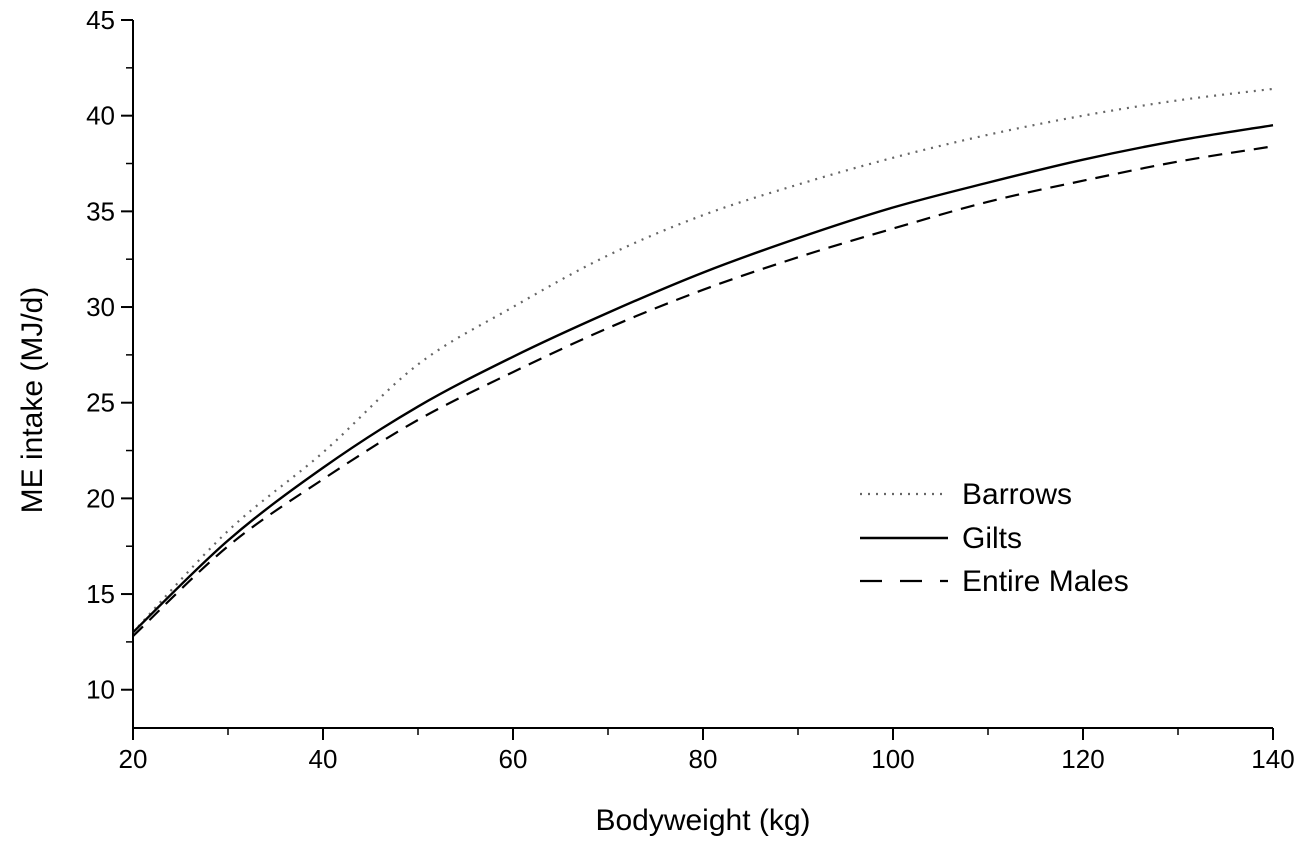 The height and width of the screenshot is (845, 1303). I want to click on x-tick-label: 20, so click(133, 759).